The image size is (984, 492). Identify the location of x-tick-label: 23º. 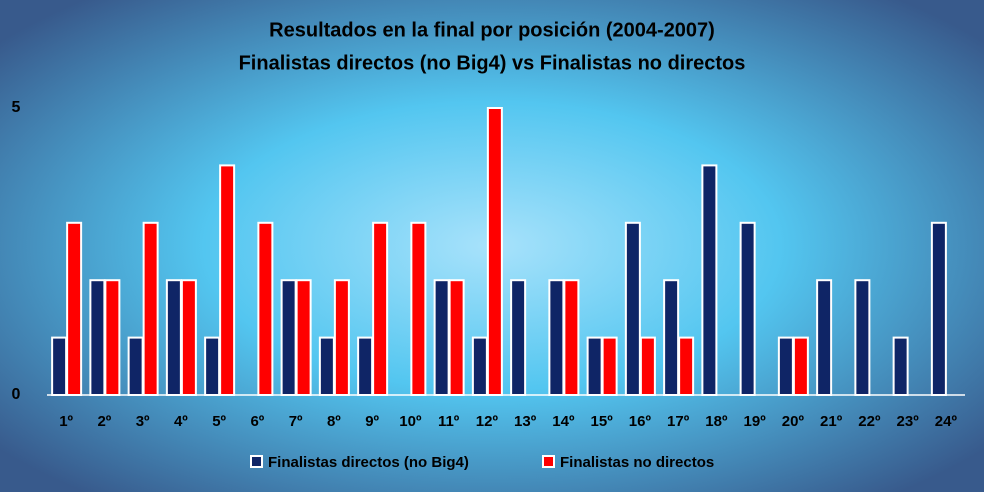
(908, 421).